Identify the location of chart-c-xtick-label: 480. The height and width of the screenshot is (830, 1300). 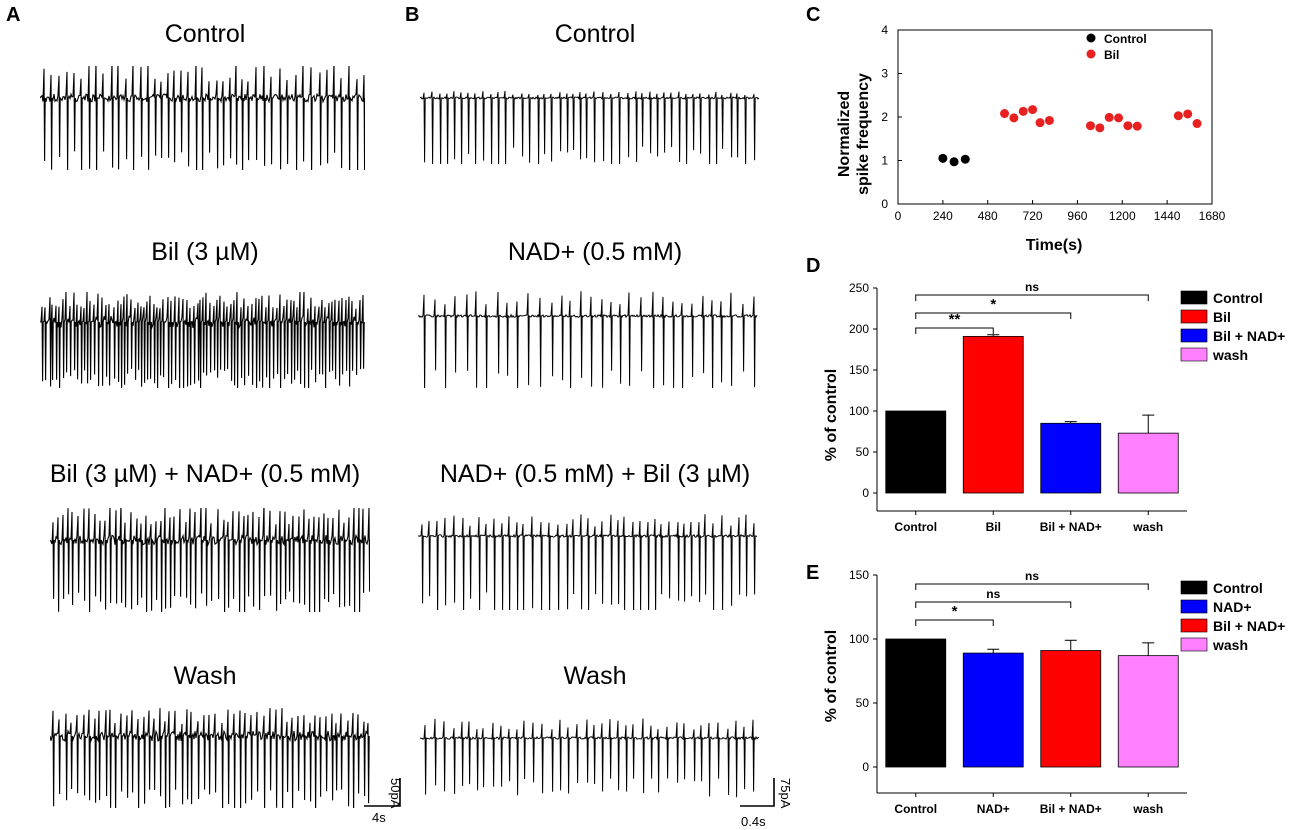
(988, 216).